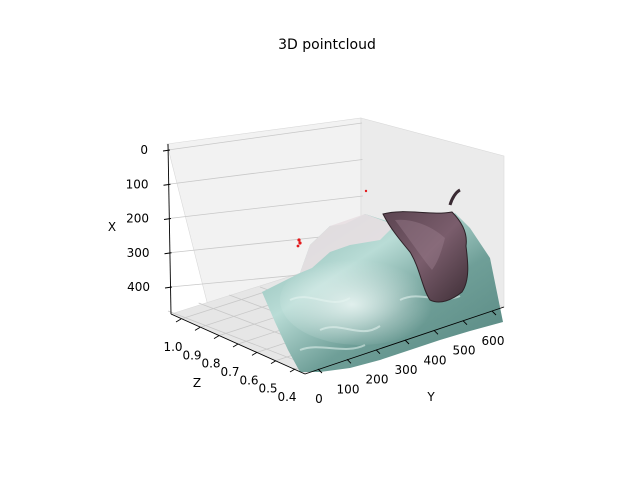 The height and width of the screenshot is (484, 640). Describe the element at coordinates (375, 323) in the screenshot. I see `surface-caustics` at that location.